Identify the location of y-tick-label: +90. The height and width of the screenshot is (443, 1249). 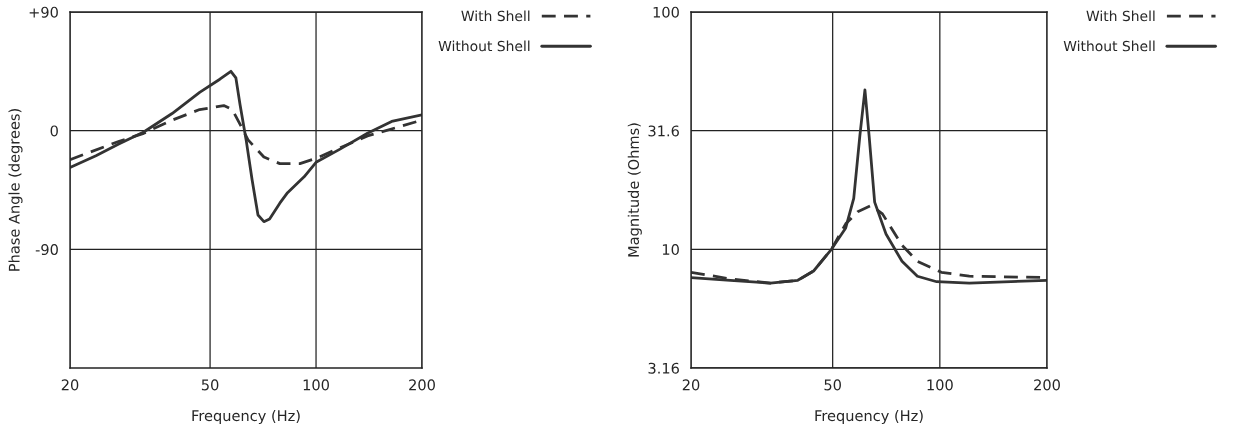
(43, 12).